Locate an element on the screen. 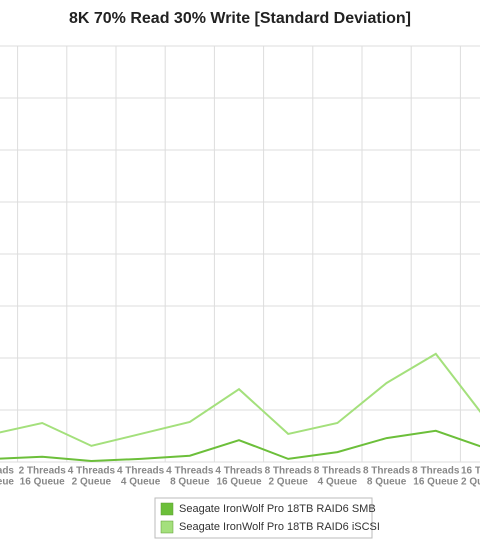 The height and width of the screenshot is (547, 480). x-tick-label: 16 Th is located at coordinates (470, 471).